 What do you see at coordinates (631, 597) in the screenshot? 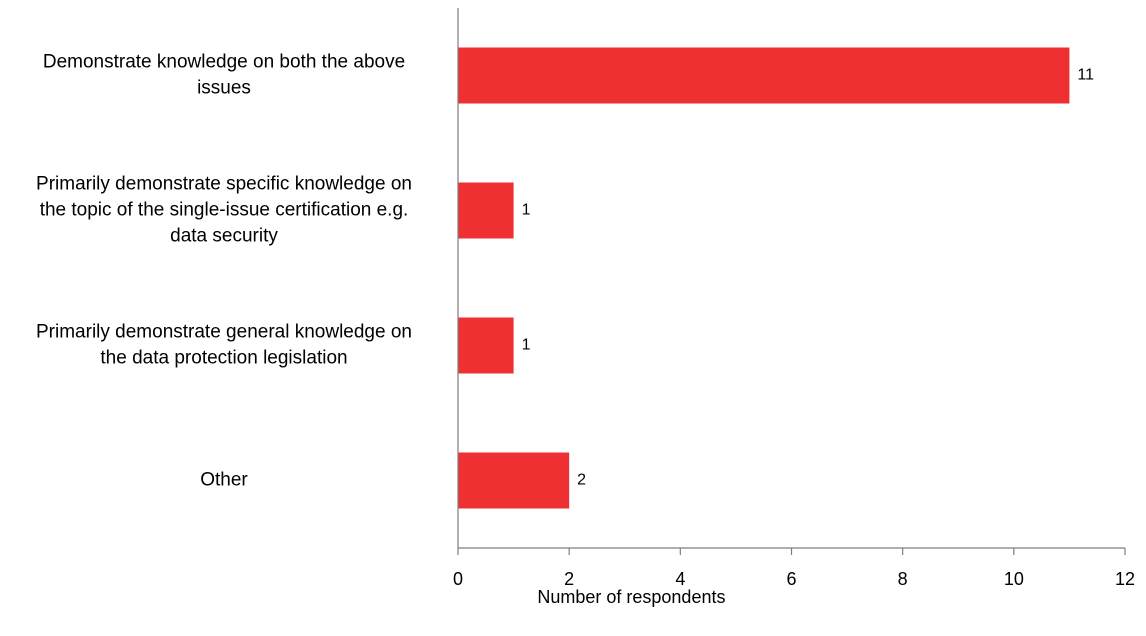
I see `x-axis-title: Number of respondents` at bounding box center [631, 597].